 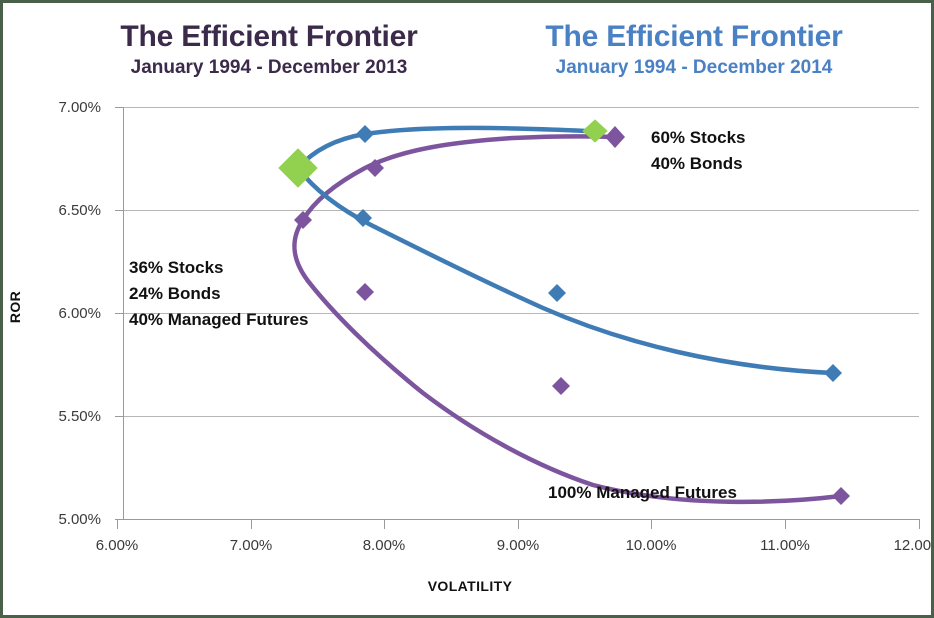 What do you see at coordinates (375, 168) in the screenshot?
I see `marker-2014-p5` at bounding box center [375, 168].